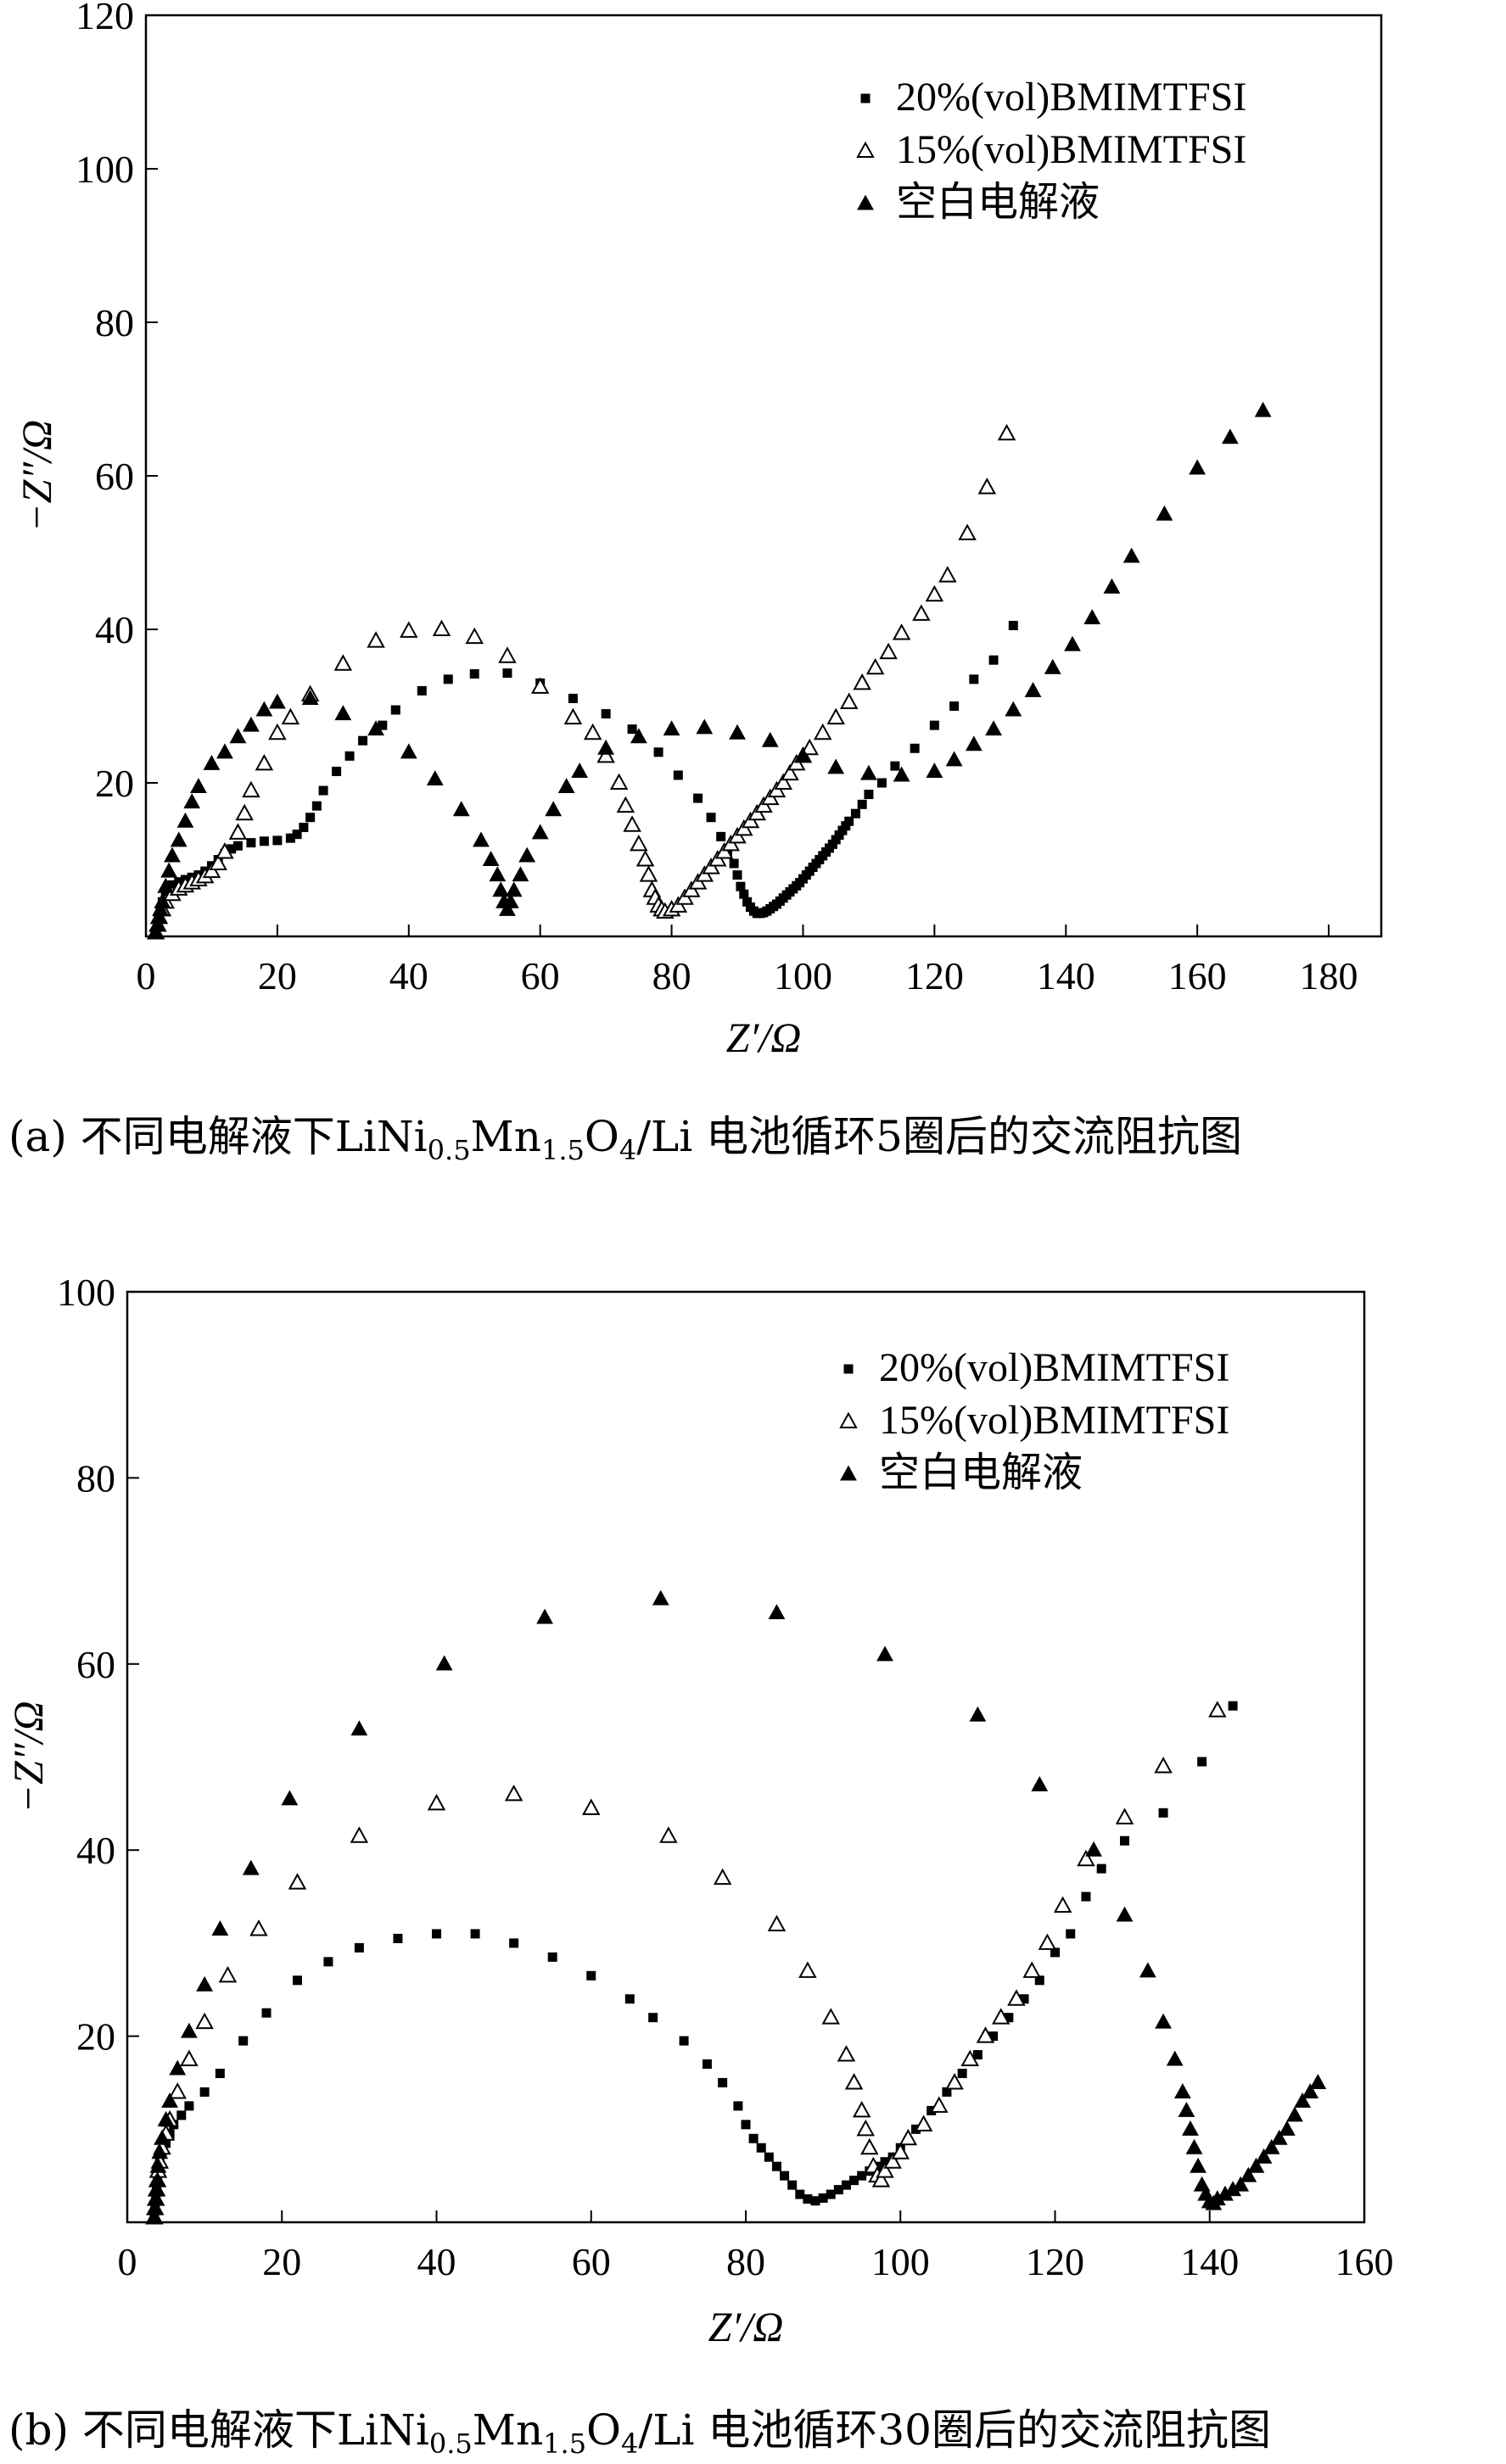  I want to click on y-tick-label: 100, so click(105, 169).